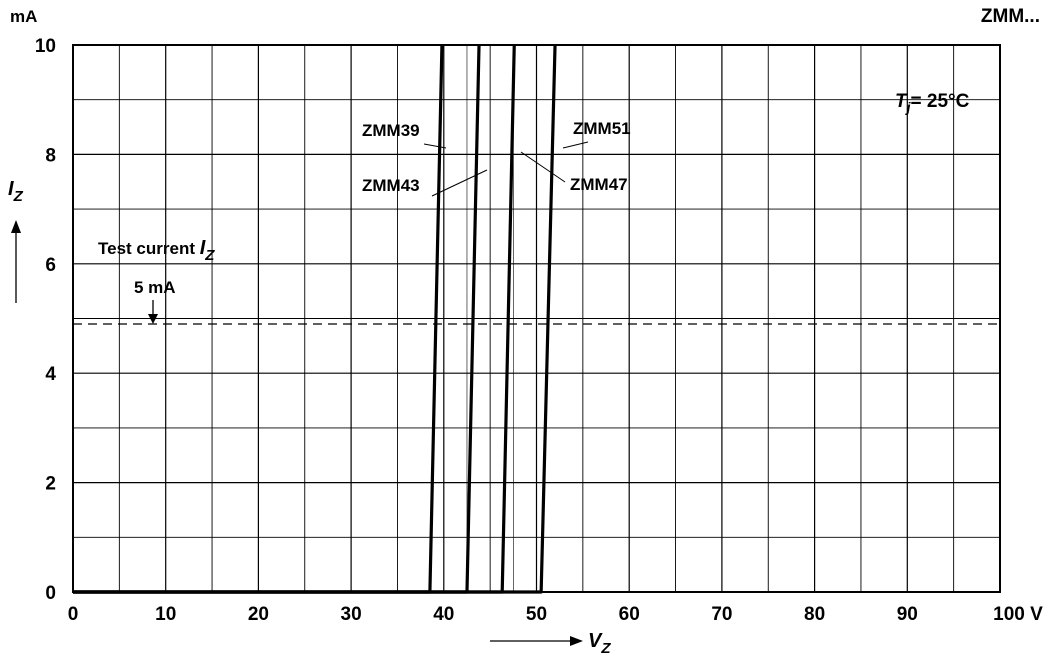 Image resolution: width=1047 pixels, height=659 pixels. I want to click on x-axis-symbol: V, so click(595, 641).